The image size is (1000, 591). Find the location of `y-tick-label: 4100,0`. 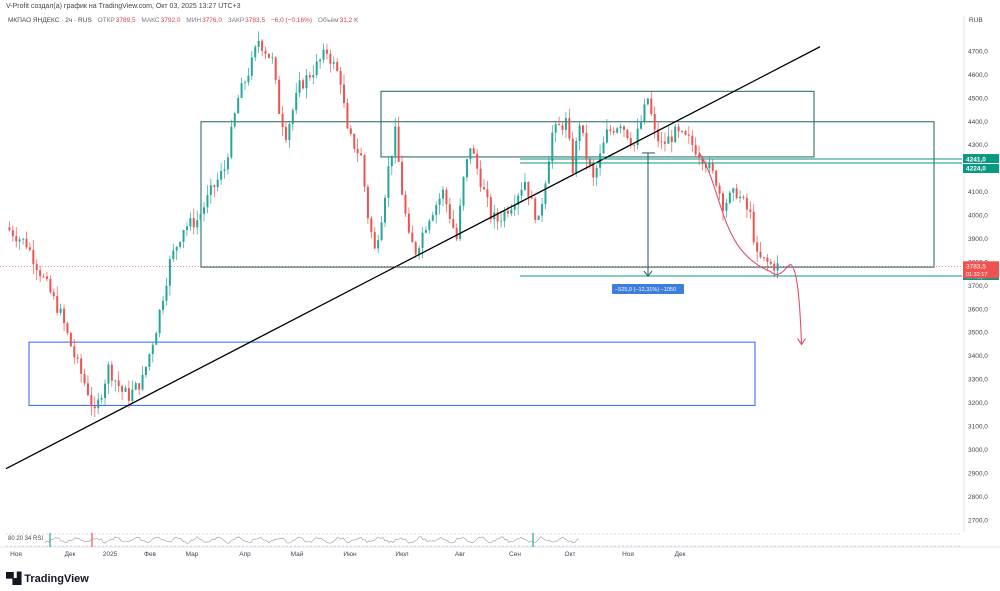

y-tick-label: 4100,0 is located at coordinates (978, 192).